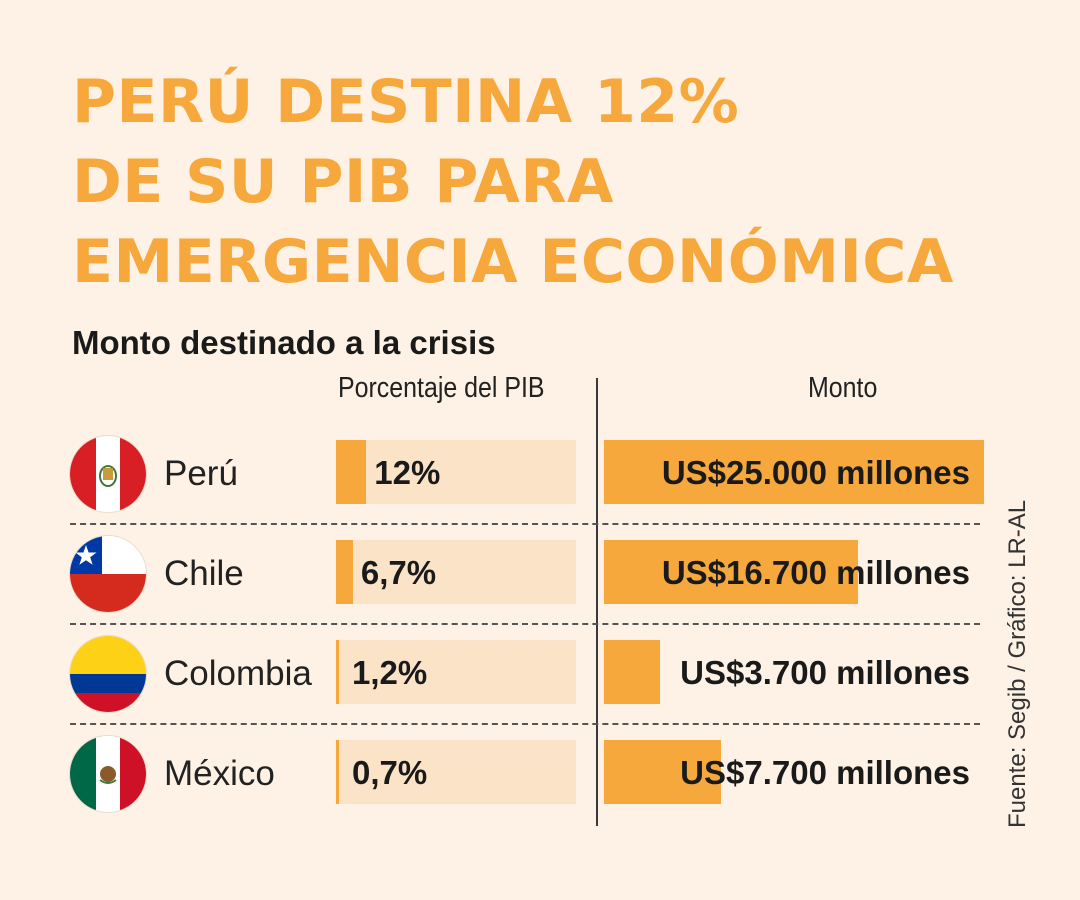 The width and height of the screenshot is (1080, 900). Describe the element at coordinates (343, 182) in the screenshot. I see `title-line-2: DE SU PIB PARA` at that location.